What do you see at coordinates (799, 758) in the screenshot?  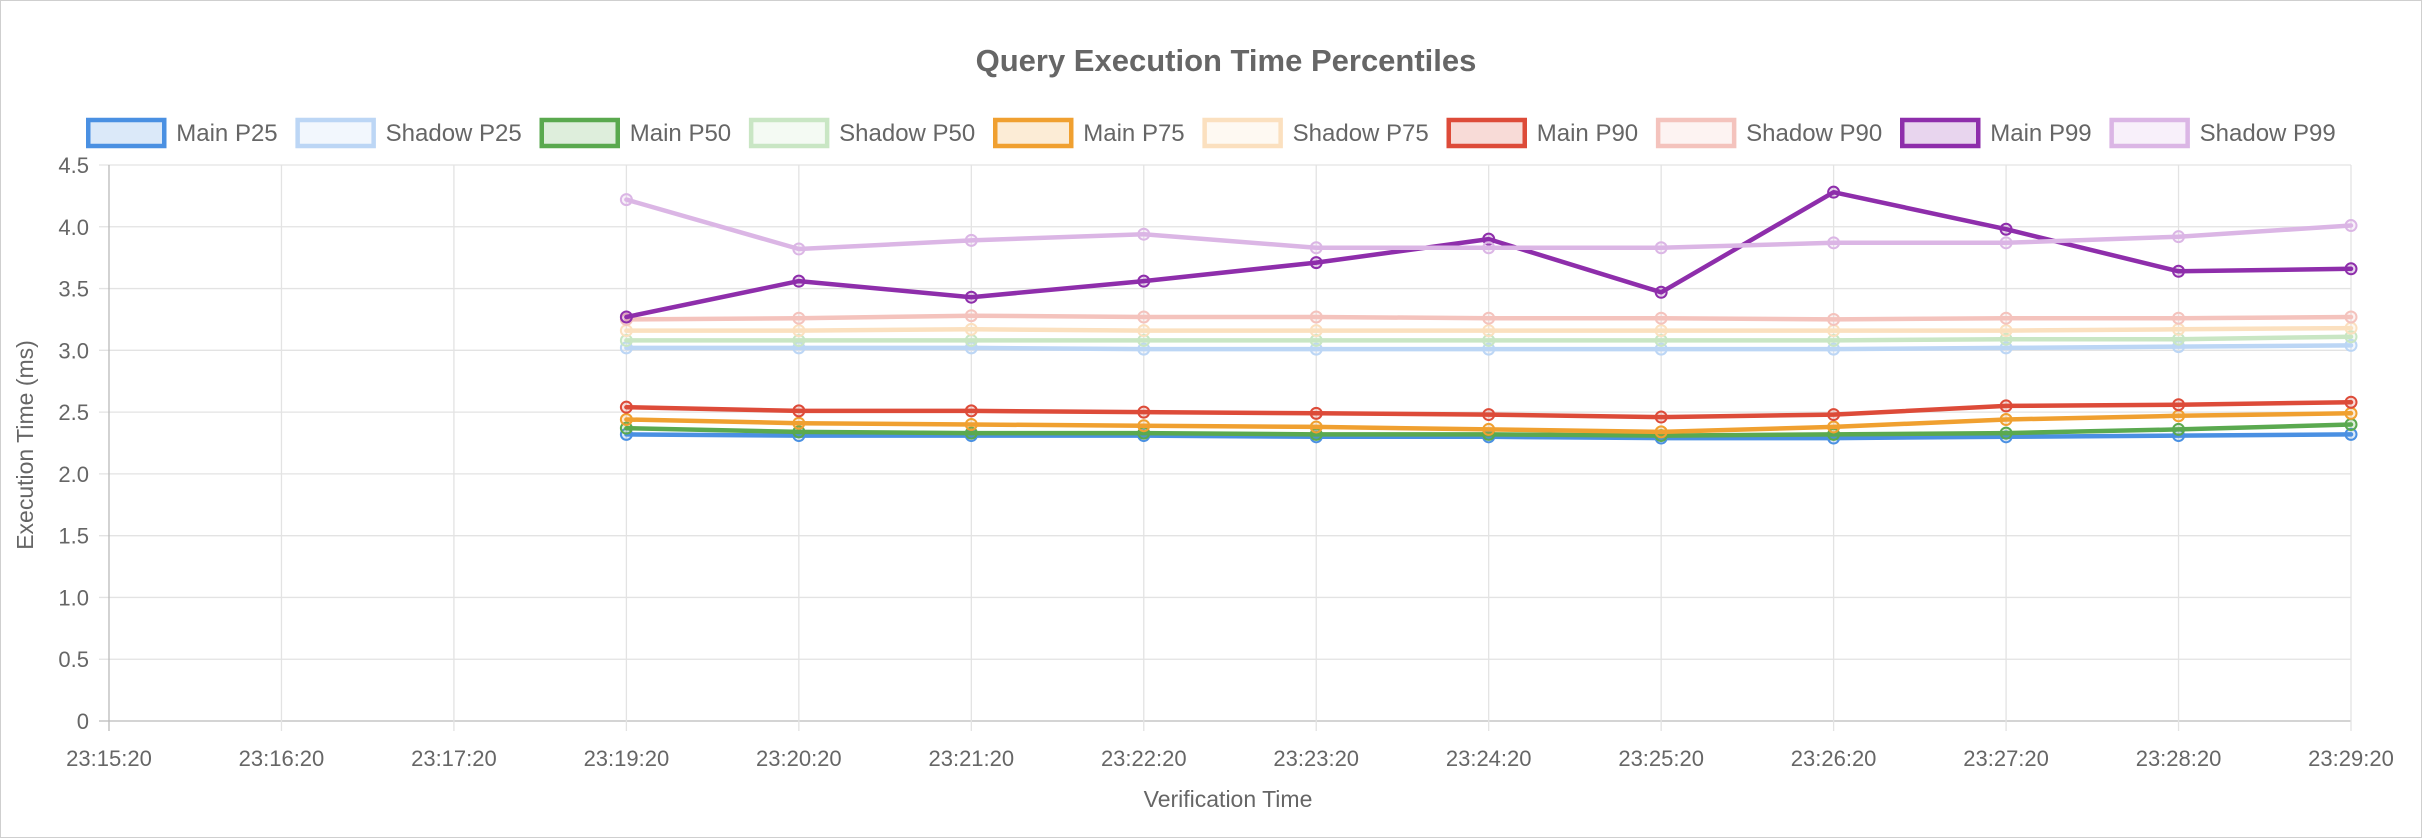 I see `x-tick-label: 23:20:20` at bounding box center [799, 758].